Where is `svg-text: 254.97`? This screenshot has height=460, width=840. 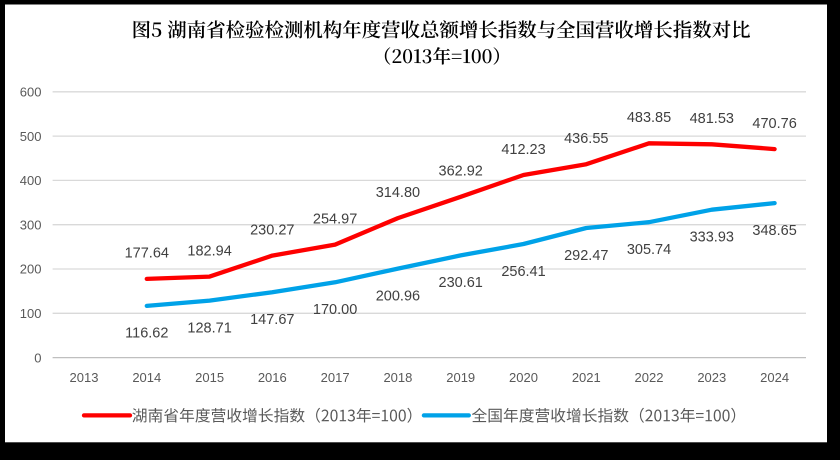
svg-text: 254.97 is located at coordinates (335, 219).